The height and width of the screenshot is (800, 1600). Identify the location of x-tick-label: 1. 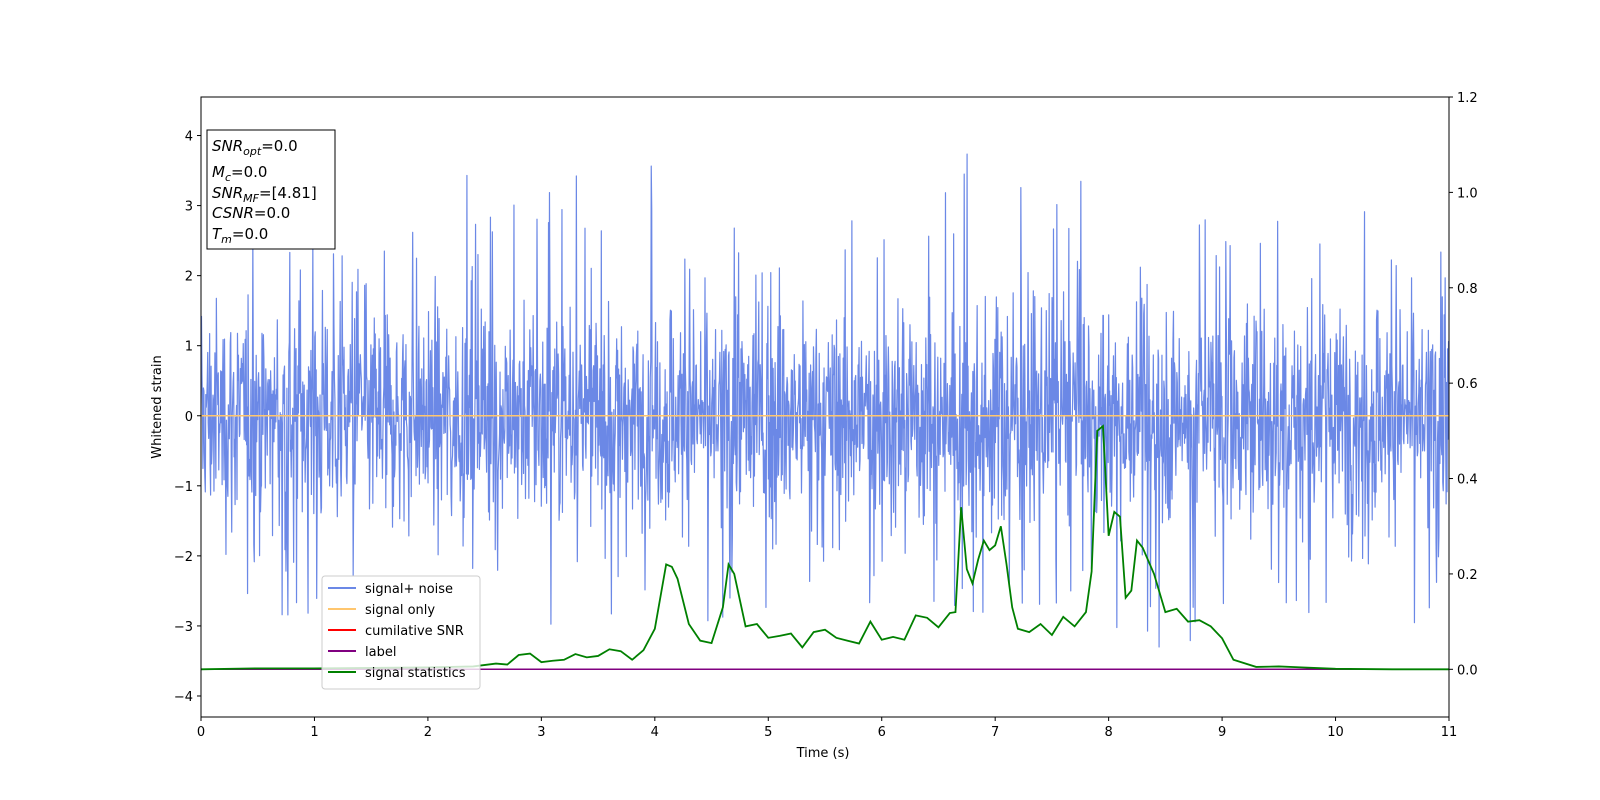
(314, 732).